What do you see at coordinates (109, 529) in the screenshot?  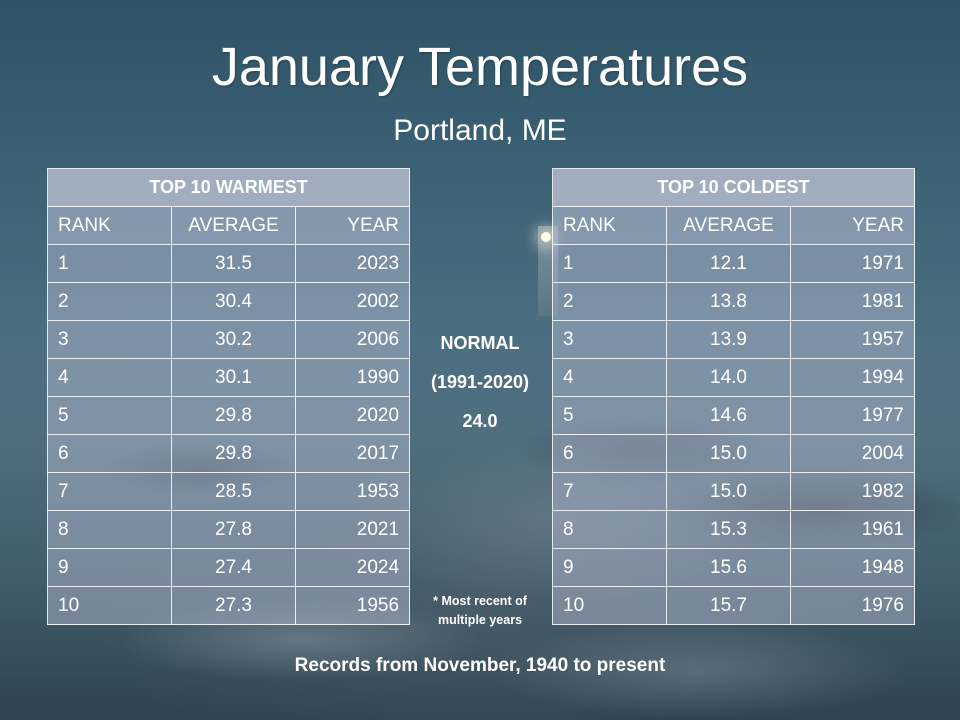 I see `warmest-cell-rank: 8` at bounding box center [109, 529].